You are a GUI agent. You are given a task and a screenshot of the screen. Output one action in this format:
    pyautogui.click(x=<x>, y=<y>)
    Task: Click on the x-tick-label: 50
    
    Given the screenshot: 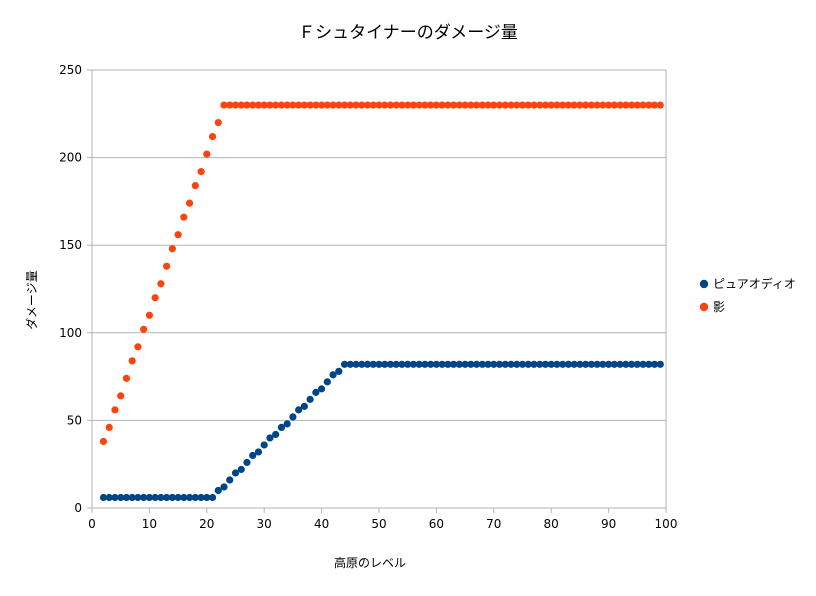 What is the action you would take?
    pyautogui.click(x=378, y=524)
    